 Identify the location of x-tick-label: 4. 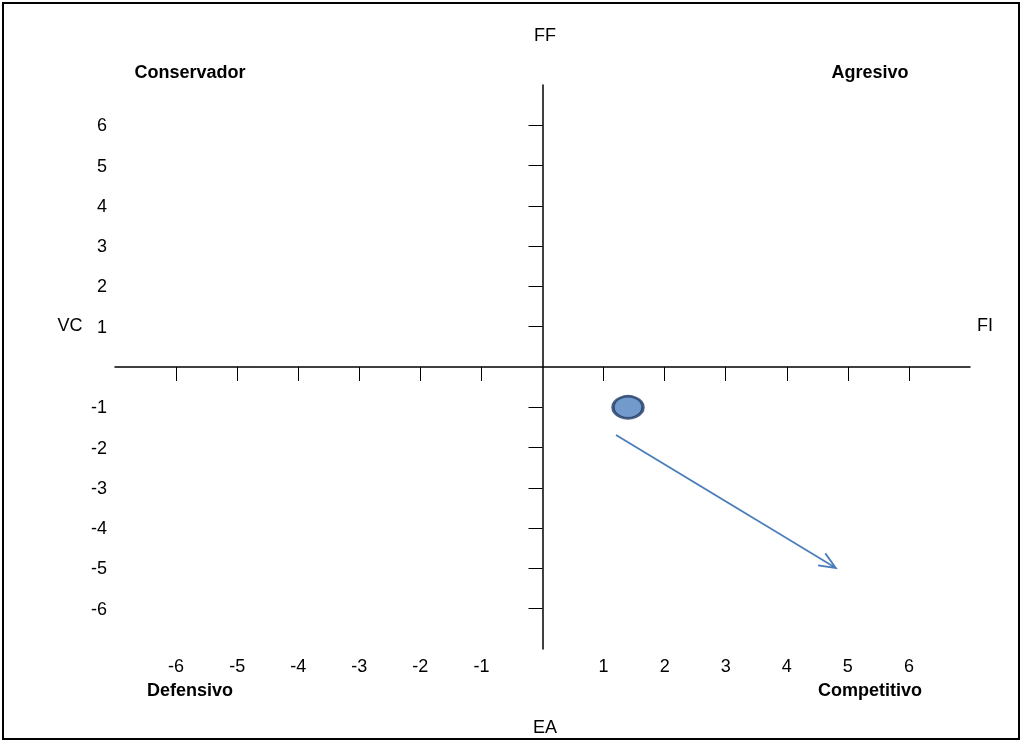
(786, 666).